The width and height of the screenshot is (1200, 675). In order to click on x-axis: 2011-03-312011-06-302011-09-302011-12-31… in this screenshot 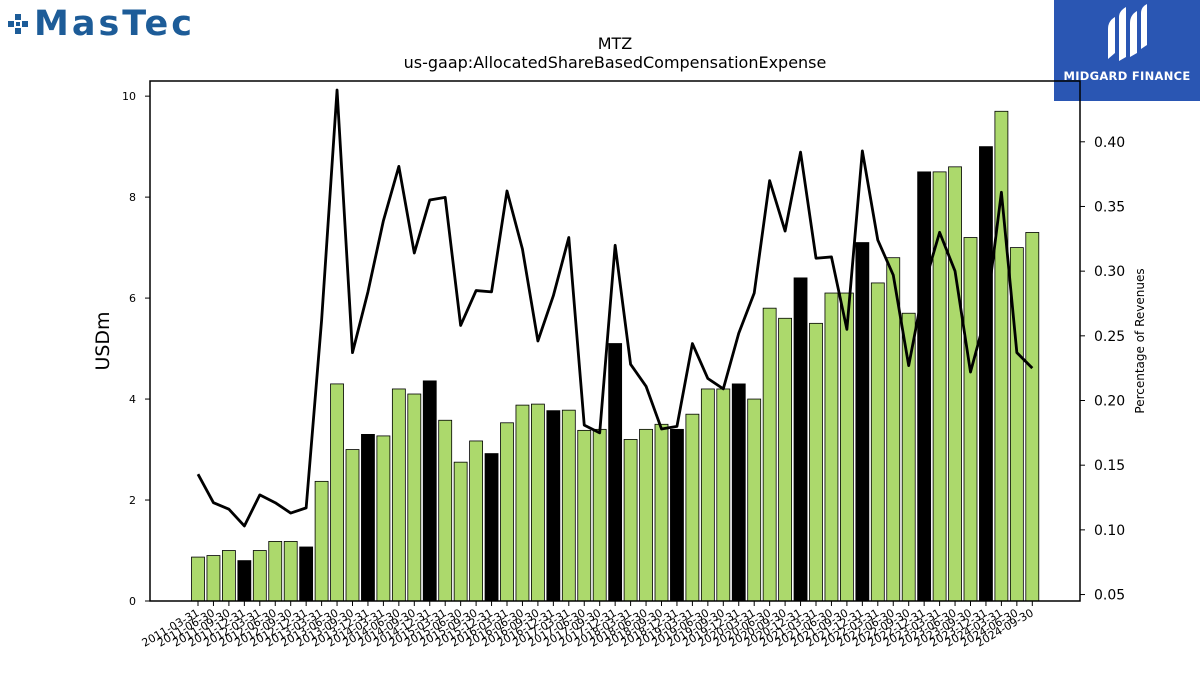, I will do `click(588, 625)`.